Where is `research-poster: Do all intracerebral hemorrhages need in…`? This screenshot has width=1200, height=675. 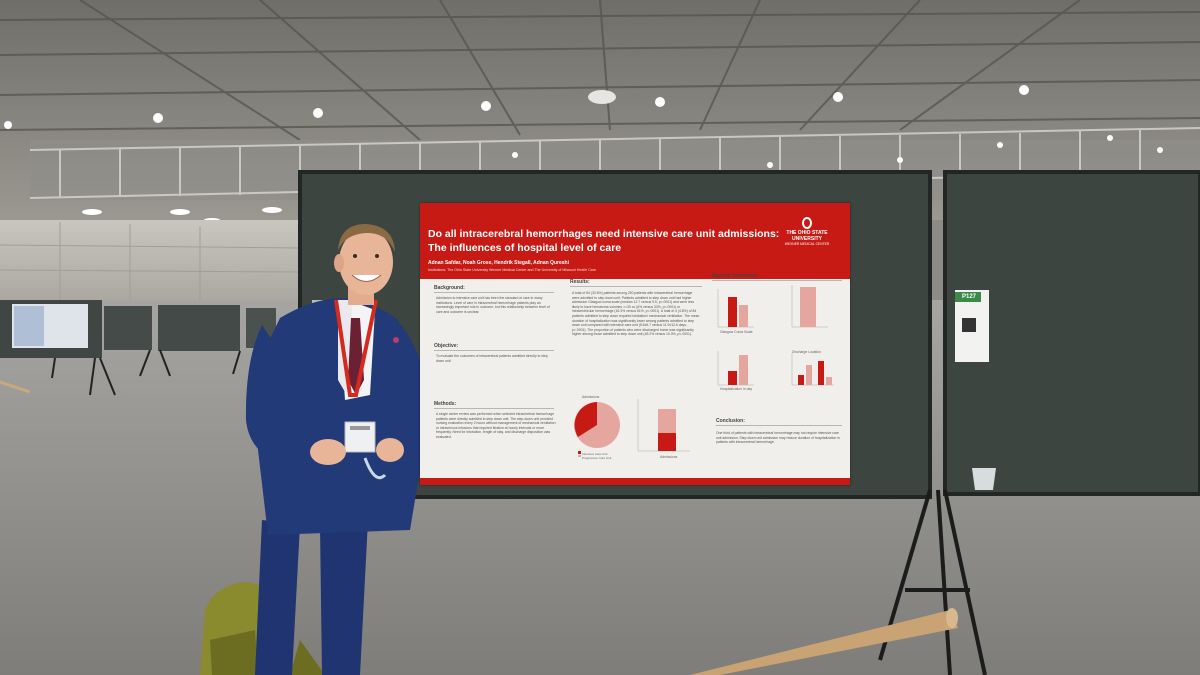 research-poster: Do all intracerebral hemorrhages need in… is located at coordinates (635, 344).